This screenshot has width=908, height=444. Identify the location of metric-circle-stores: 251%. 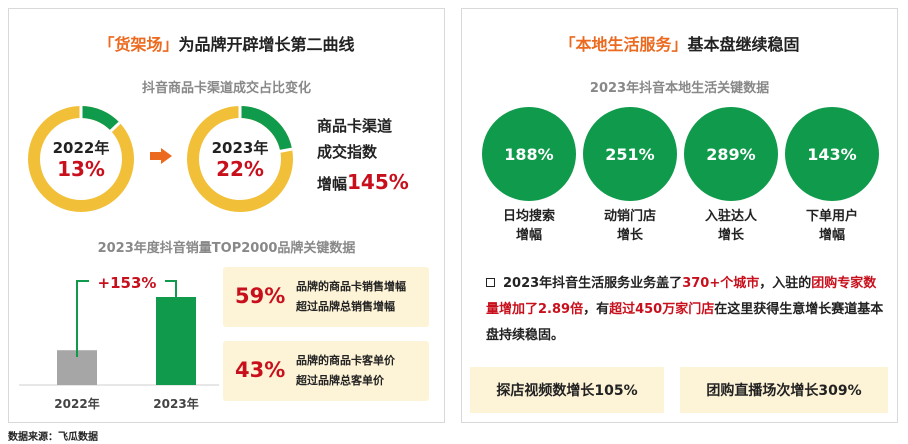
(630, 154).